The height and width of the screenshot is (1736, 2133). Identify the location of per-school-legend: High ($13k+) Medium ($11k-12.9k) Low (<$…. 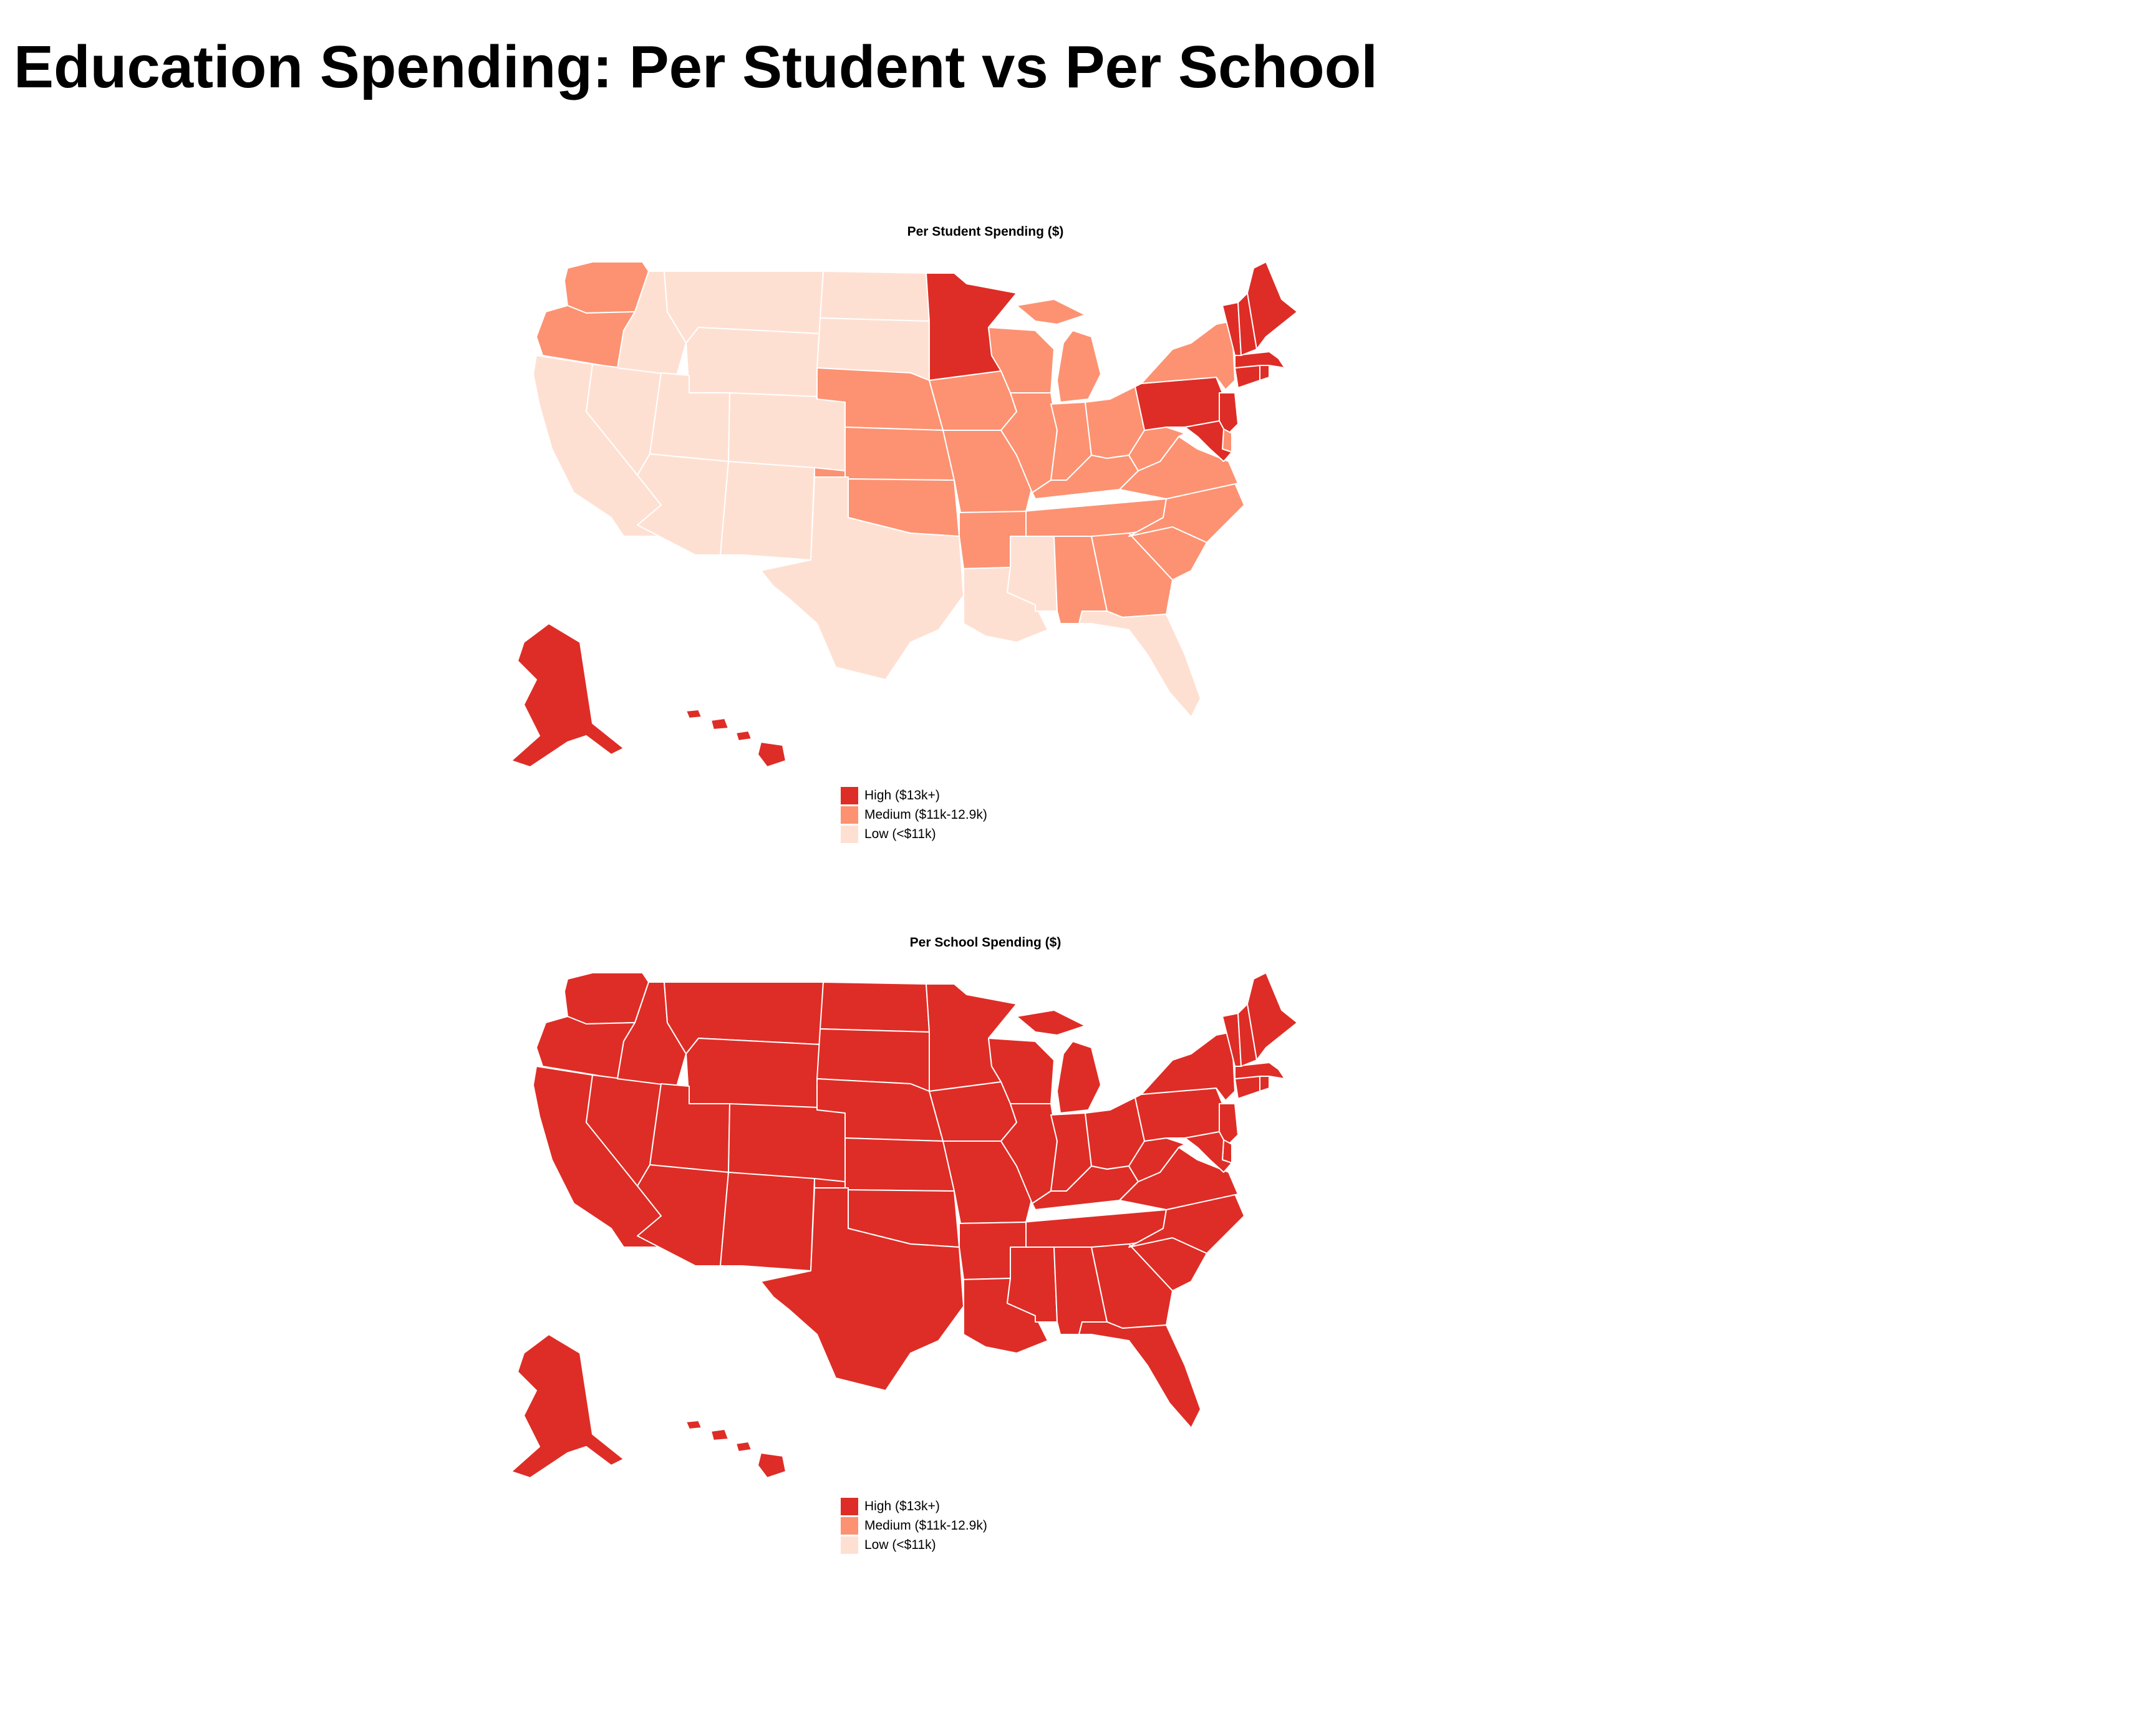
(914, 1526).